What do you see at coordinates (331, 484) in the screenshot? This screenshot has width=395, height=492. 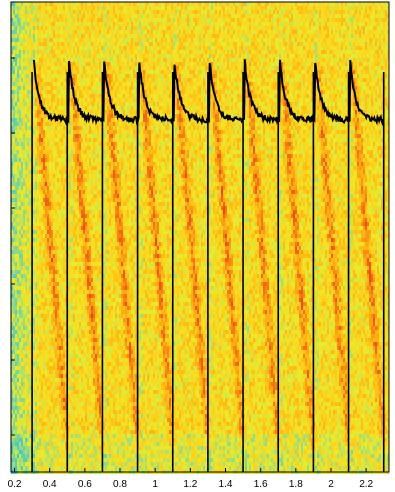 I see `x-tick-label-10: 2` at bounding box center [331, 484].